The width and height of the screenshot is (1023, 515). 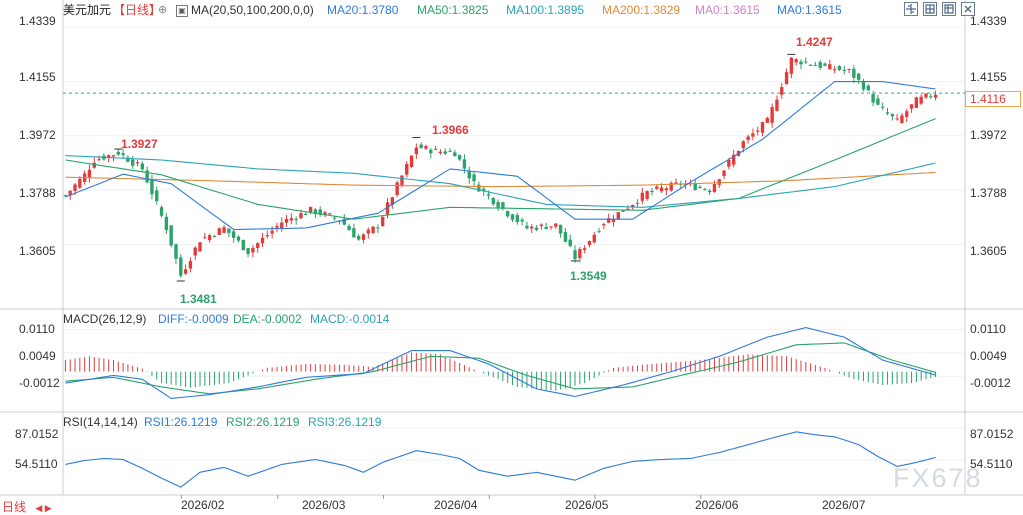 I want to click on macd-value: MACD:-0.0014, so click(x=350, y=319).